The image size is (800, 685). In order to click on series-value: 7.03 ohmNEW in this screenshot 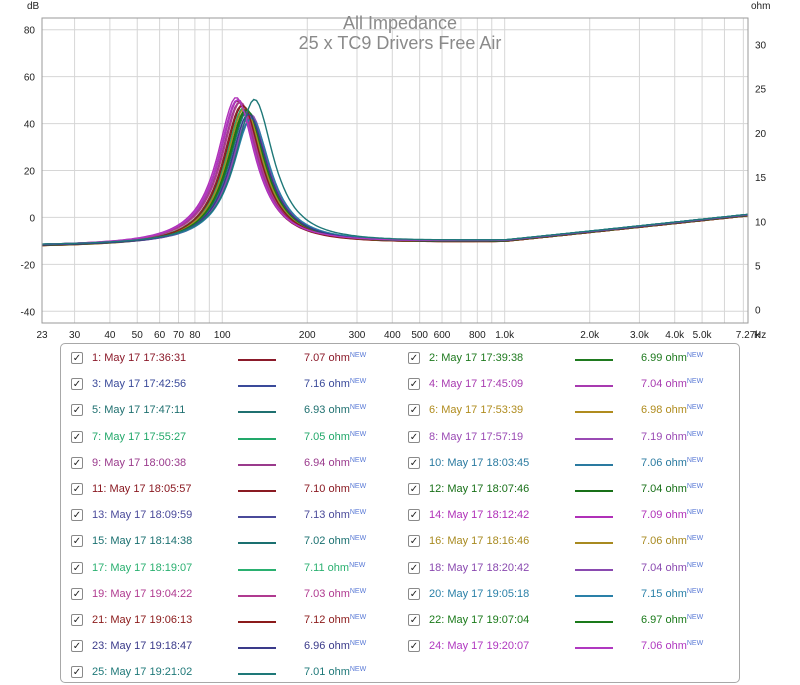, I will do `click(335, 594)`.